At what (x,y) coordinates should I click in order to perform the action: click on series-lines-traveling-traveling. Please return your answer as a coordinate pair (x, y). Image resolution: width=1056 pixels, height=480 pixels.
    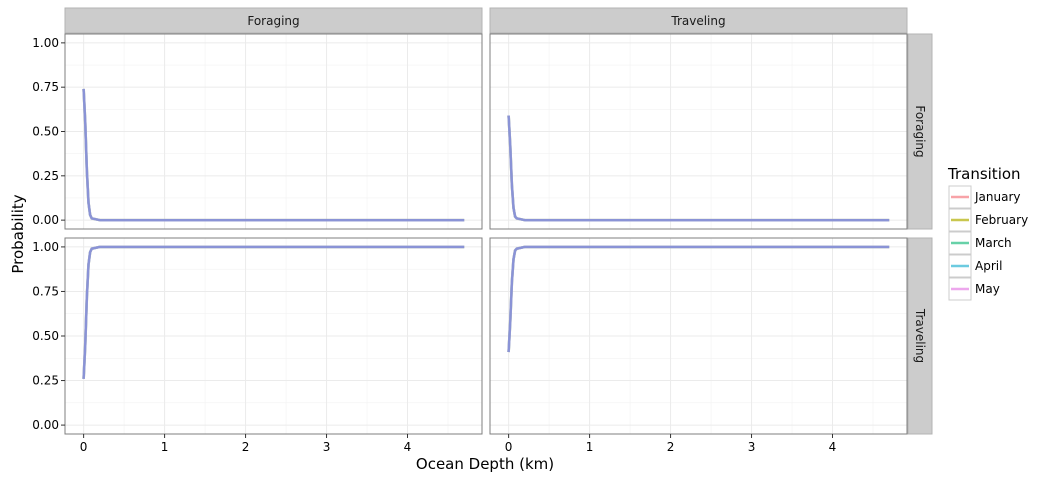
    Looking at the image, I should click on (698, 299).